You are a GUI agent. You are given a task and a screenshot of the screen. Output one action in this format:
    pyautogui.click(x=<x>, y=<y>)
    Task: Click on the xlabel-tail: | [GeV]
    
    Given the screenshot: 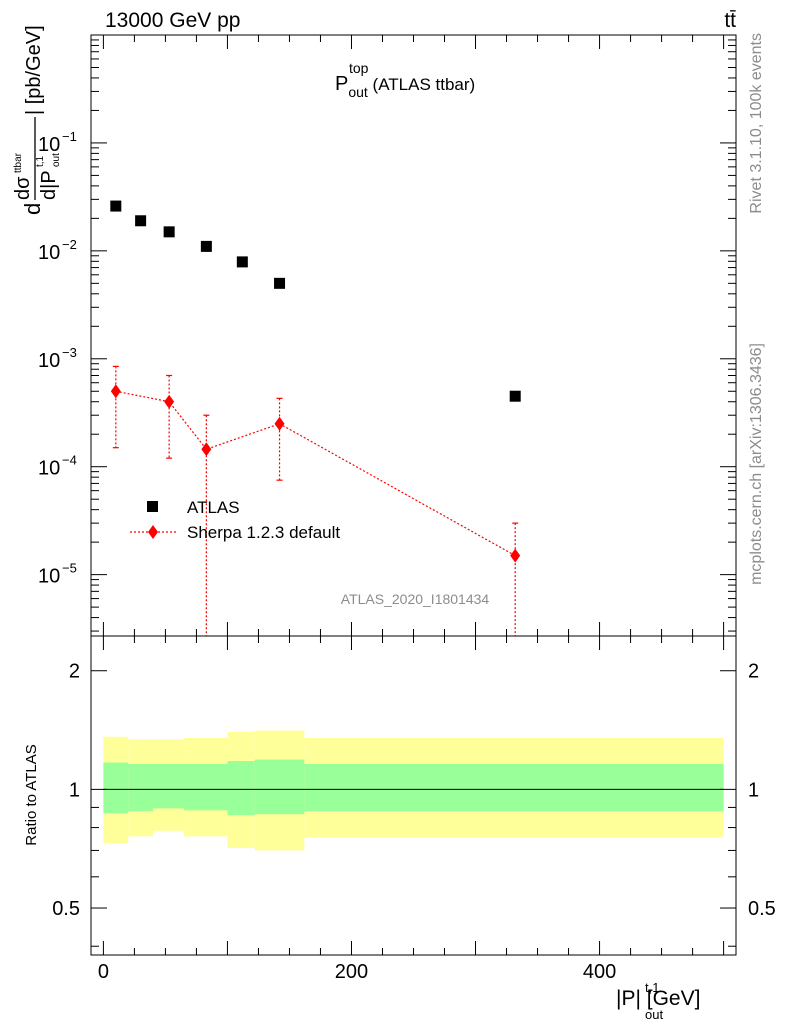 What is the action you would take?
    pyautogui.click(x=667, y=998)
    